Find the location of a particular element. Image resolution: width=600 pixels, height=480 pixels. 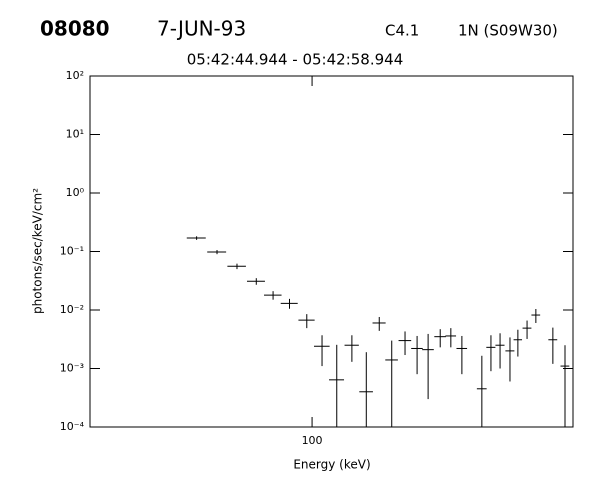

flare-class: C4.1 is located at coordinates (402, 31).